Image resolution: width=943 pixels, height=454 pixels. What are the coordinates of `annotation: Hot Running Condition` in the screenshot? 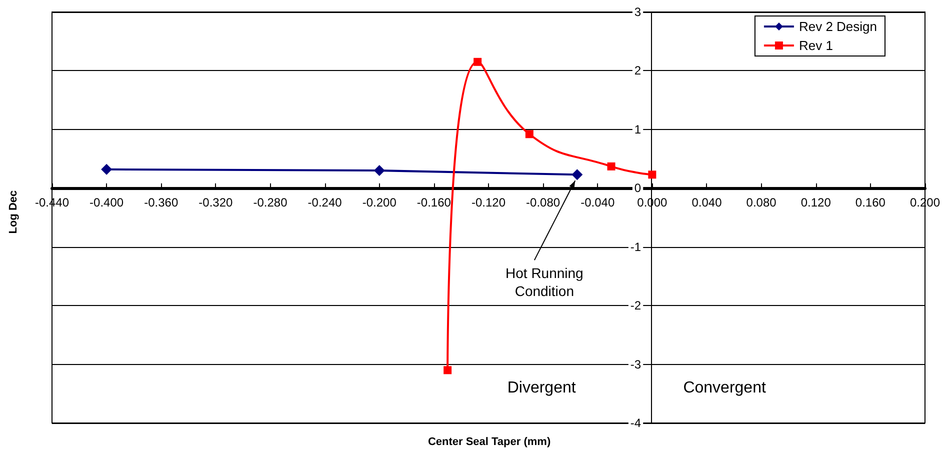 It's located at (545, 282).